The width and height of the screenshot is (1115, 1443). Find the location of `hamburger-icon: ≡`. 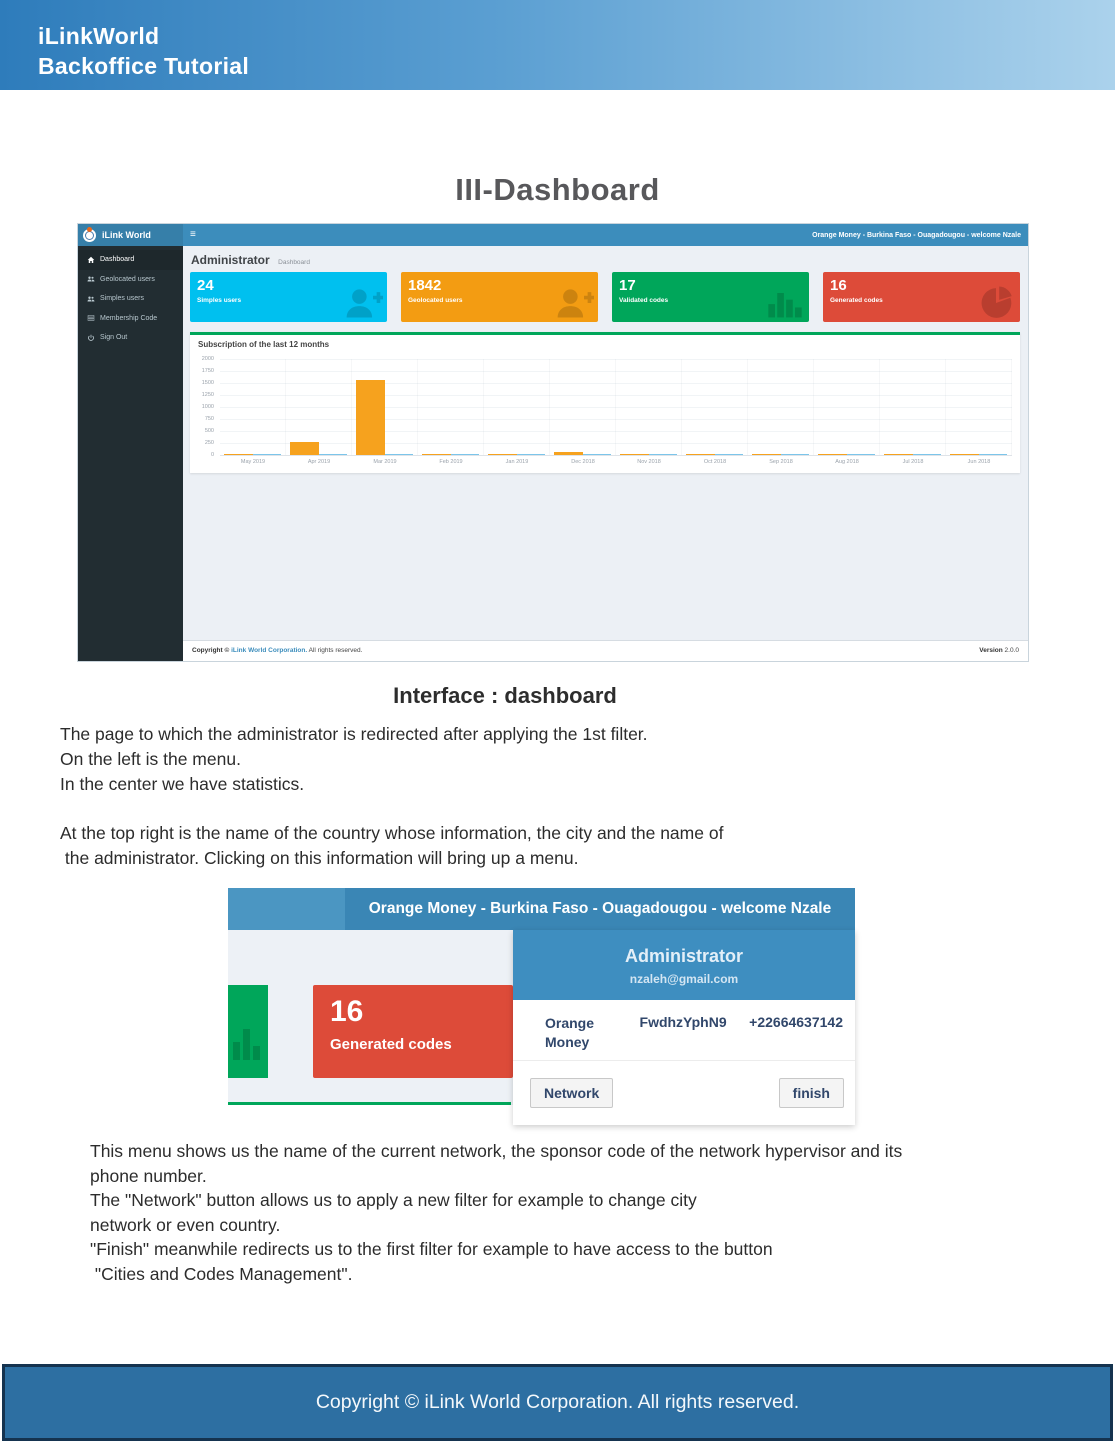

hamburger-icon: ≡ is located at coordinates (193, 234).